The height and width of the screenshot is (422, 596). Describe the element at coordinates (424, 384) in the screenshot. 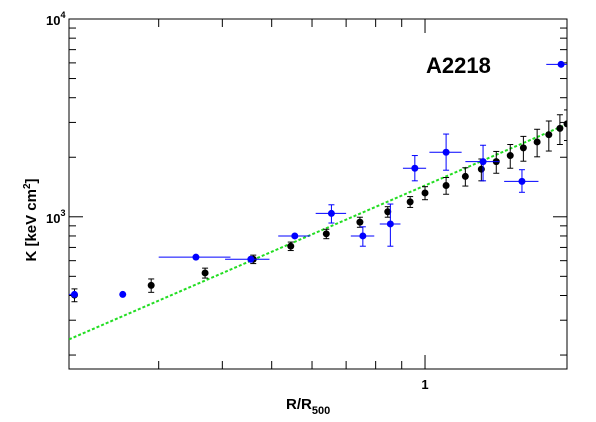

I see `x-tick-label: 1` at that location.